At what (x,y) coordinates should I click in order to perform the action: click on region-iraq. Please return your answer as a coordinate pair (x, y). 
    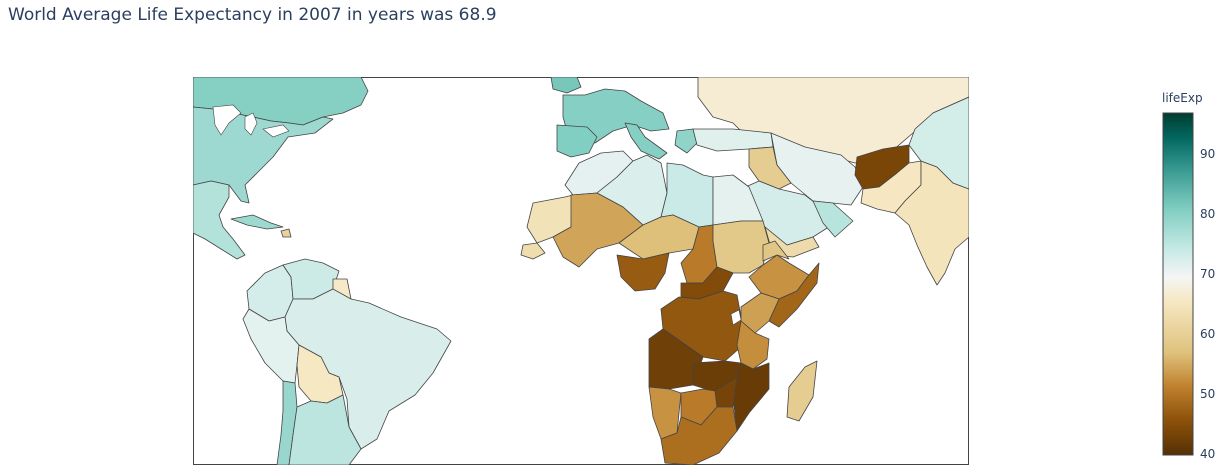
    Looking at the image, I should click on (770, 168).